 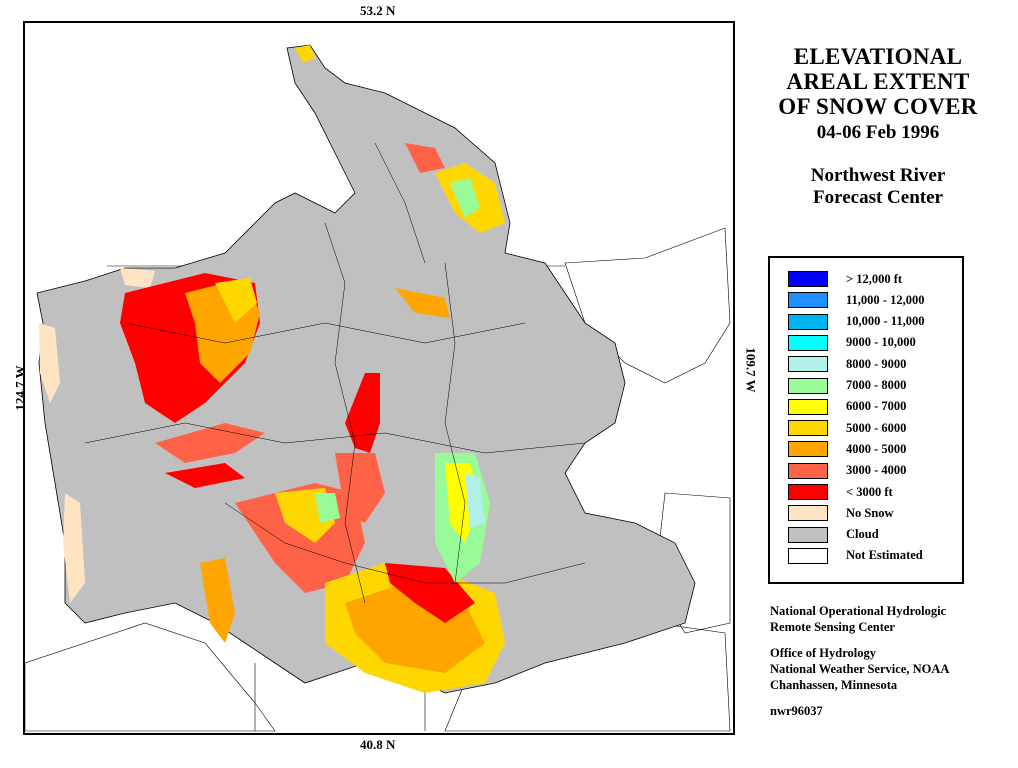 I want to click on legend-label: 8000 - 9000, so click(x=876, y=363).